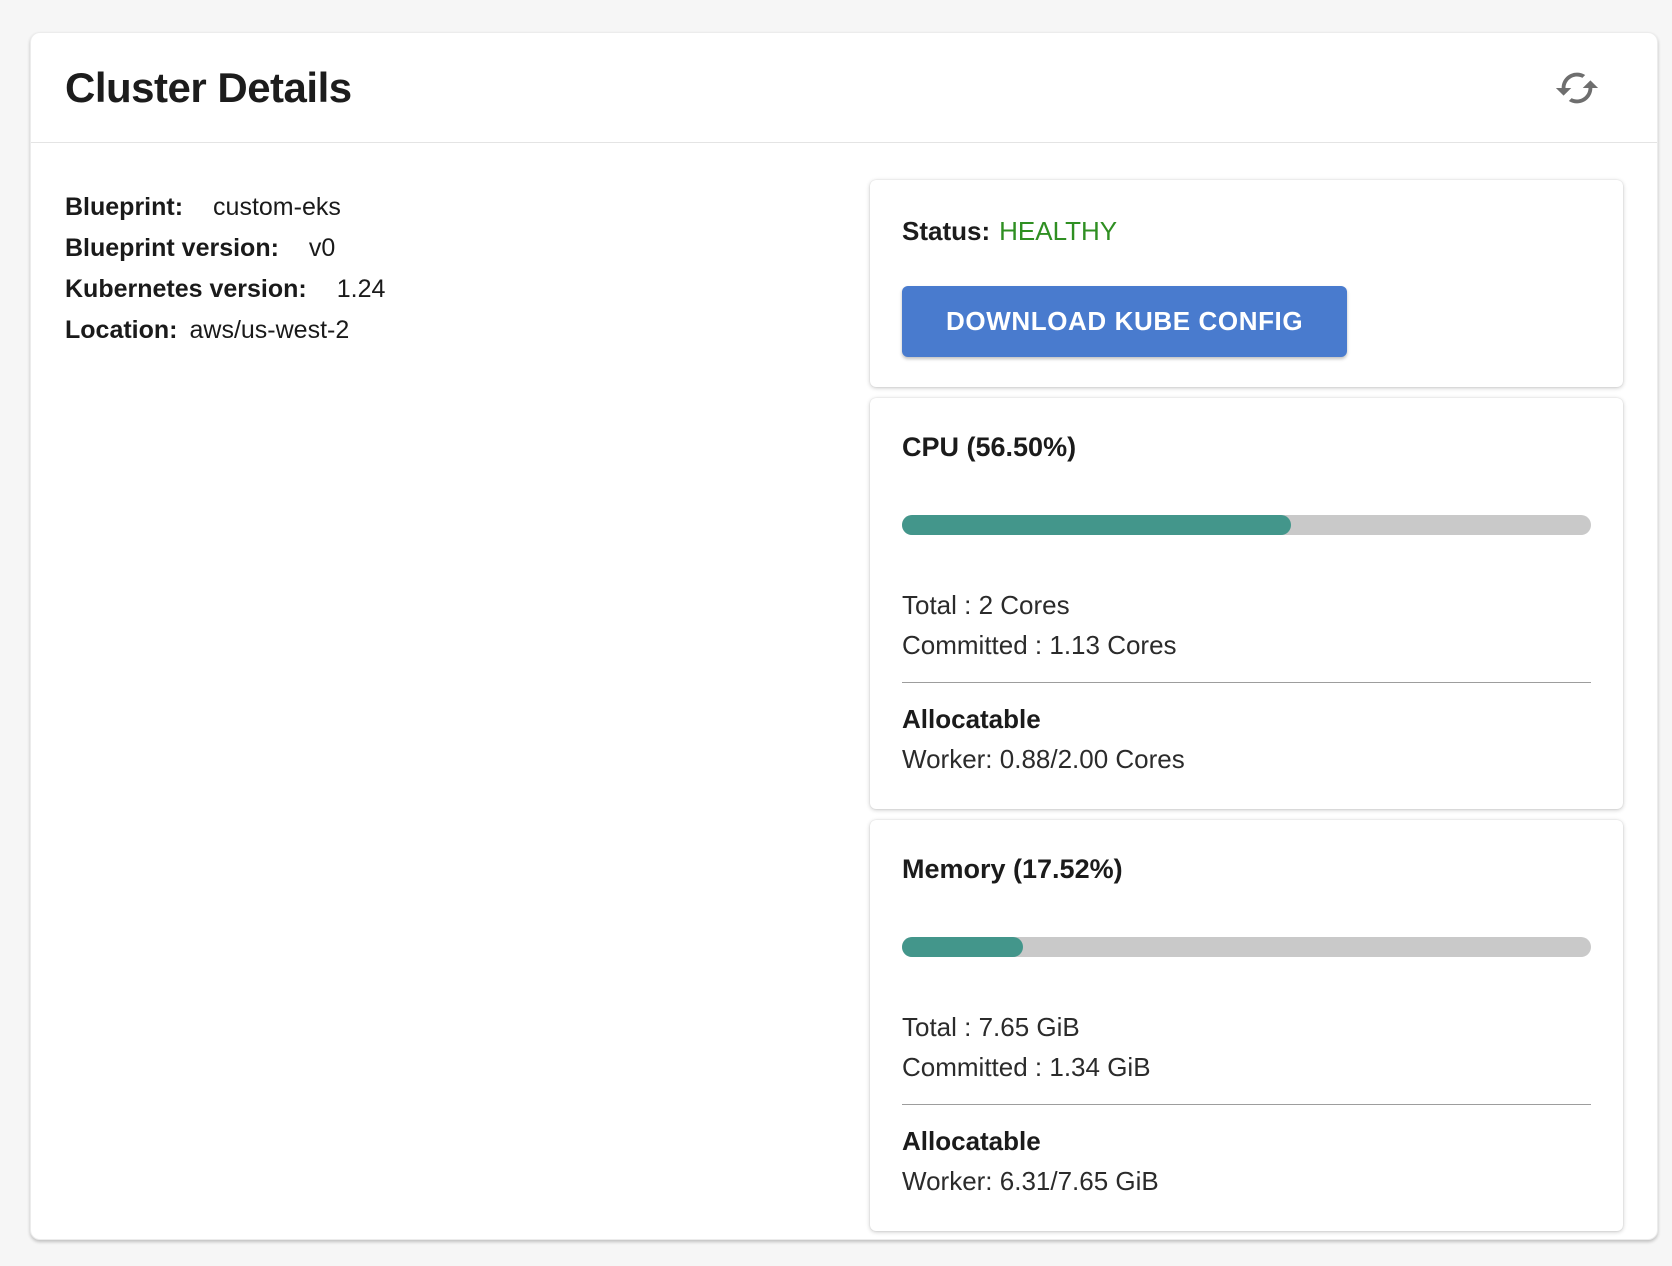 The height and width of the screenshot is (1266, 1672). What do you see at coordinates (1246, 283) in the screenshot?
I see `status-card: Status: HEALTHY DOWNLOAD KUBE CONFIG` at bounding box center [1246, 283].